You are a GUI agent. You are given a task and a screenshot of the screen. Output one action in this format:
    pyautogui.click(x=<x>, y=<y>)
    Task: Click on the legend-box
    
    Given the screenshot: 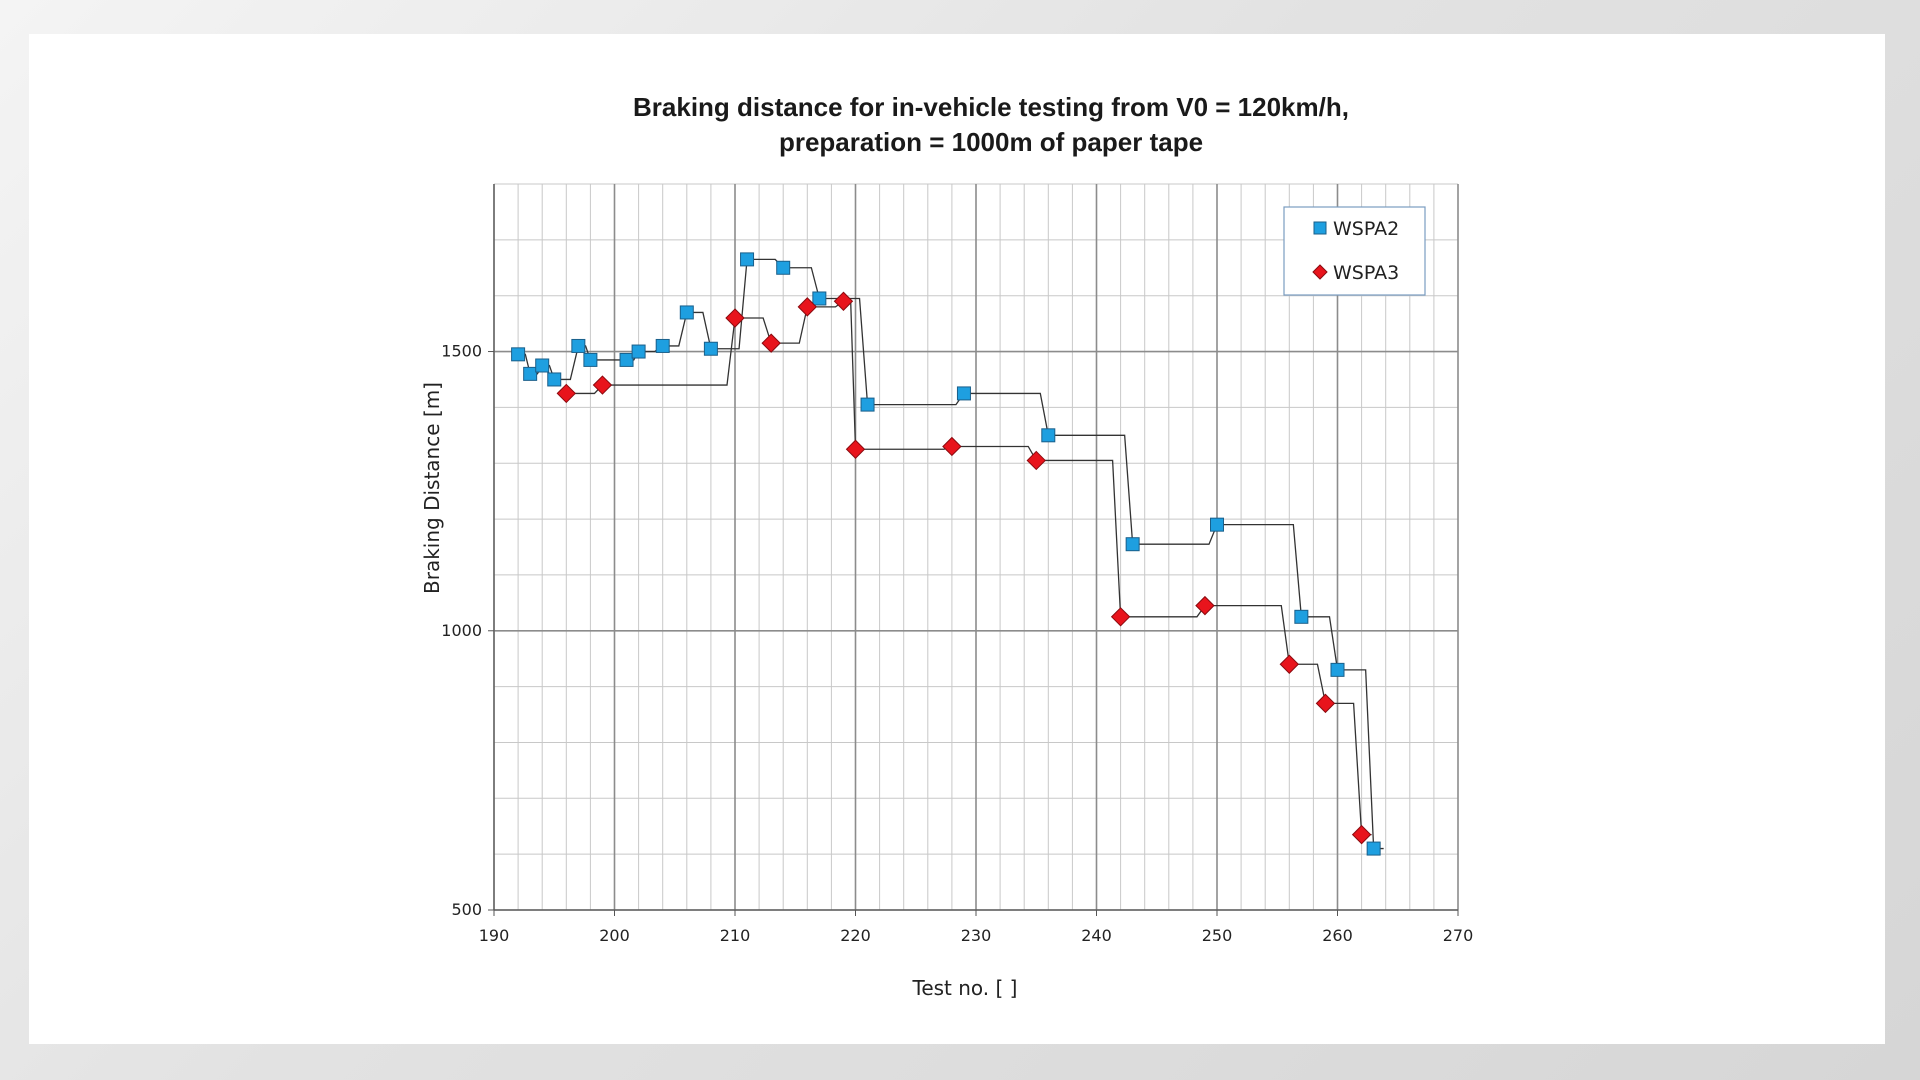 What is the action you would take?
    pyautogui.click(x=1354, y=251)
    